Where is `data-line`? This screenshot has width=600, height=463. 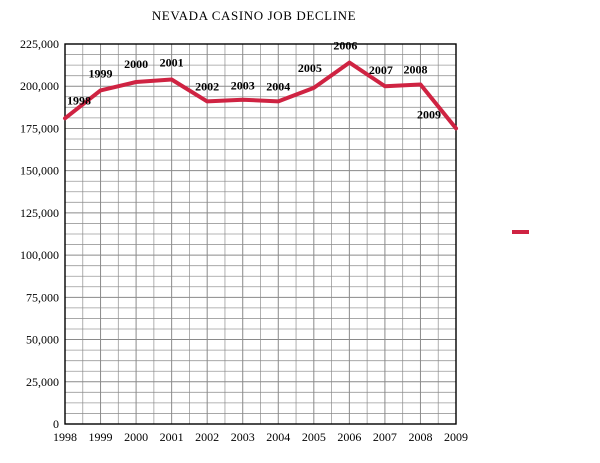
data-line is located at coordinates (260, 95).